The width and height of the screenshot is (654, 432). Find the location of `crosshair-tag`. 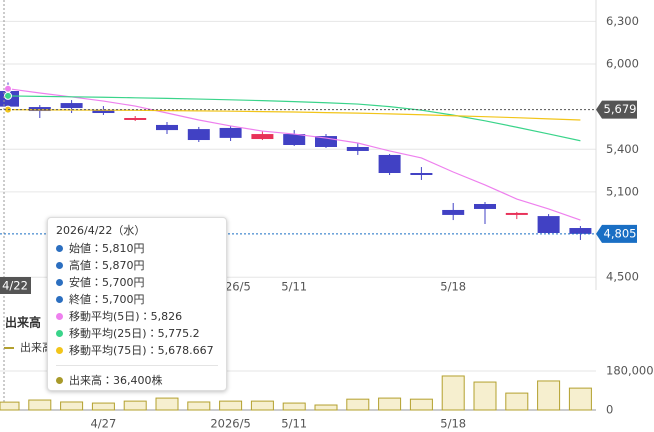

crosshair-tag is located at coordinates (15, 285).